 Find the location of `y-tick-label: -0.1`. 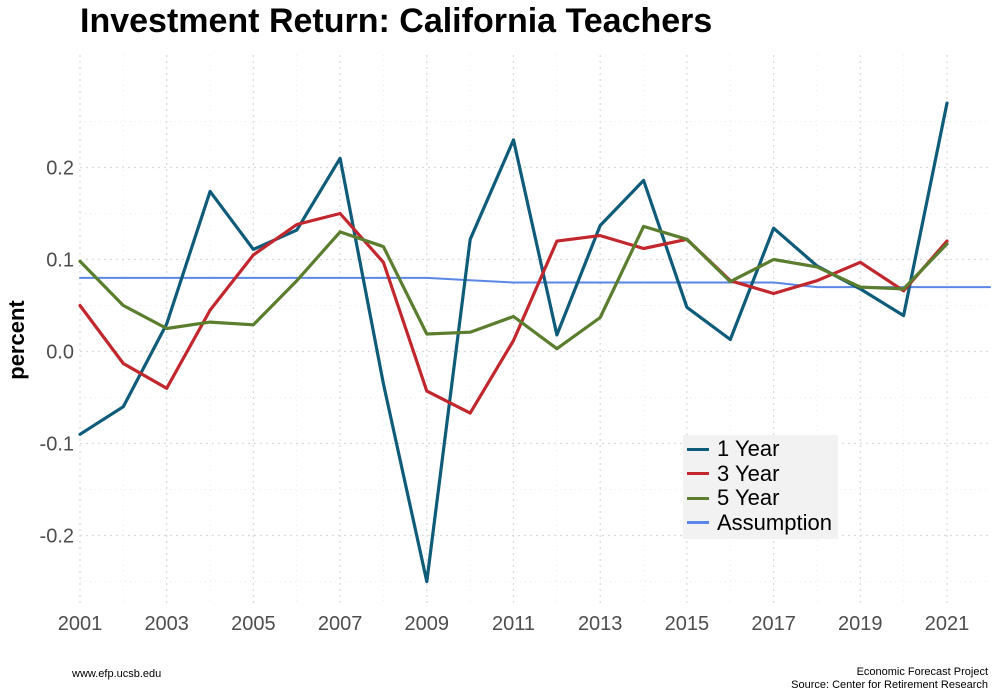

y-tick-label: -0.1 is located at coordinates (57, 445).